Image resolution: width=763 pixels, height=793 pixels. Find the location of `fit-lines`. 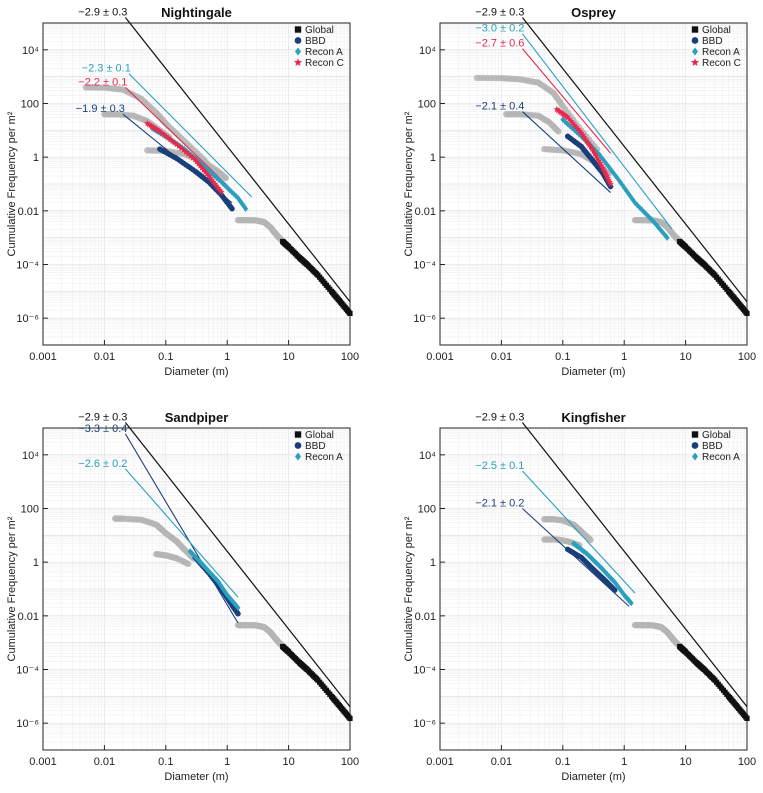

fit-lines is located at coordinates (634, 160).